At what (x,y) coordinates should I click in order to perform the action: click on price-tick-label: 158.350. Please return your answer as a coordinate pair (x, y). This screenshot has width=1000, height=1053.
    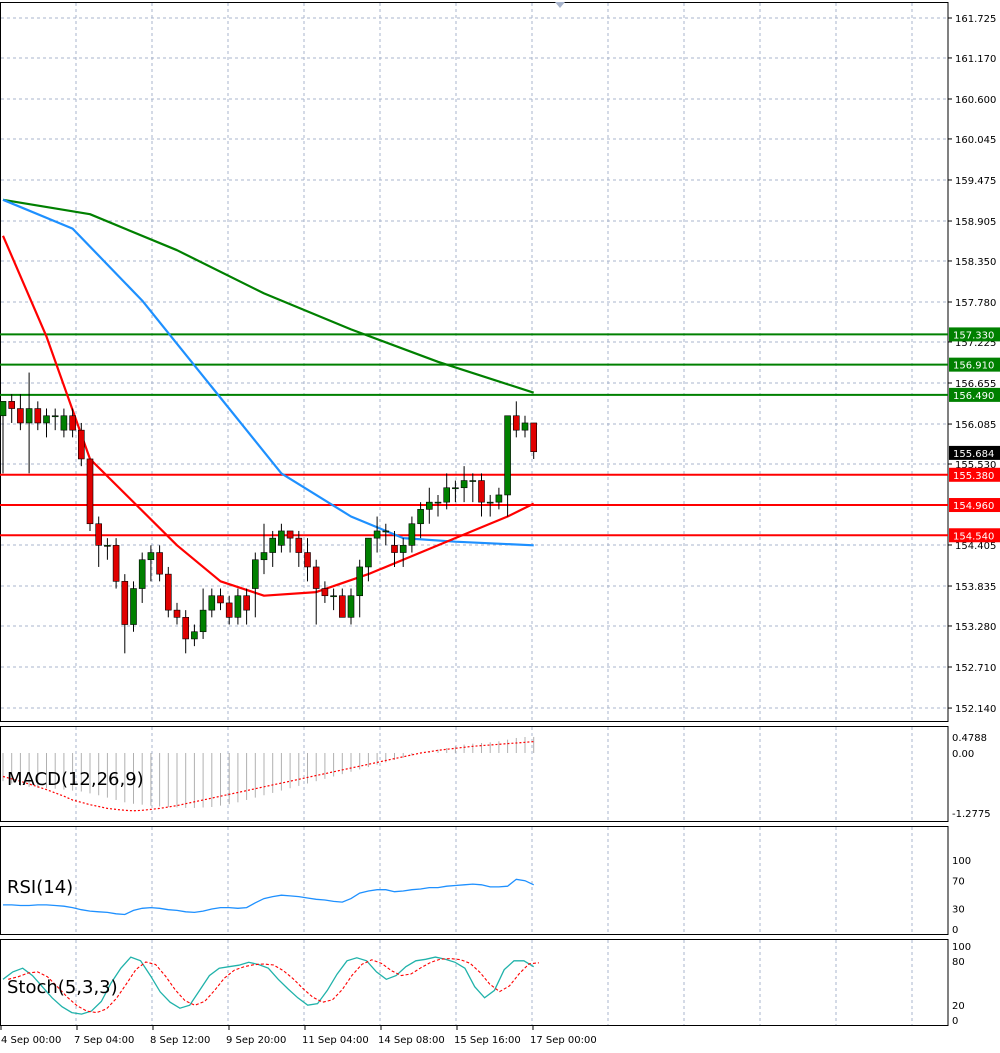
    Looking at the image, I should click on (975, 262).